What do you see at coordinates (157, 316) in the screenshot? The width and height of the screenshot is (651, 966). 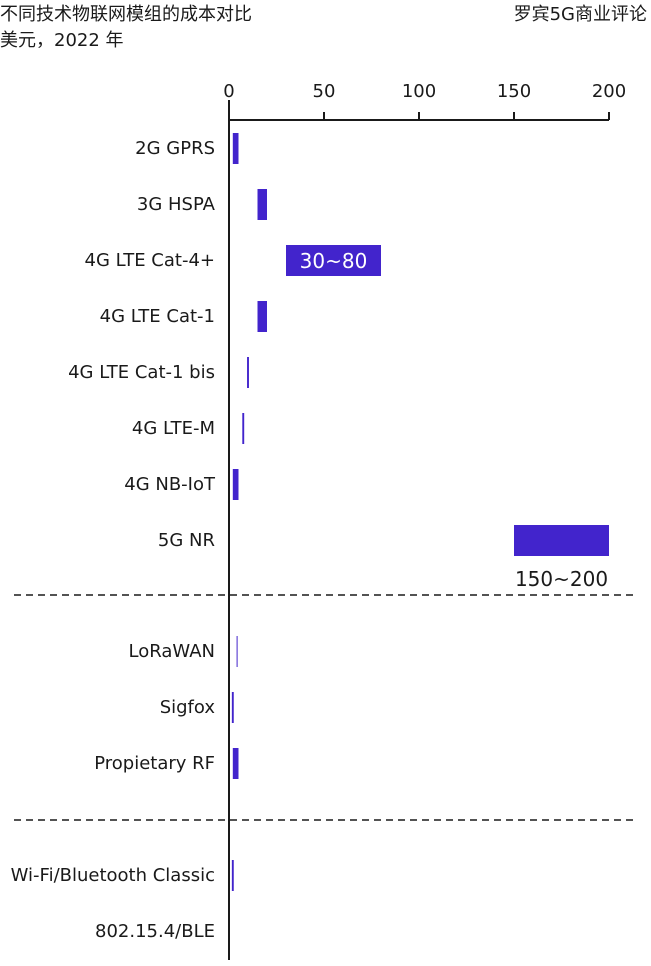 I see `category-label: 4G LTE Cat-1` at bounding box center [157, 316].